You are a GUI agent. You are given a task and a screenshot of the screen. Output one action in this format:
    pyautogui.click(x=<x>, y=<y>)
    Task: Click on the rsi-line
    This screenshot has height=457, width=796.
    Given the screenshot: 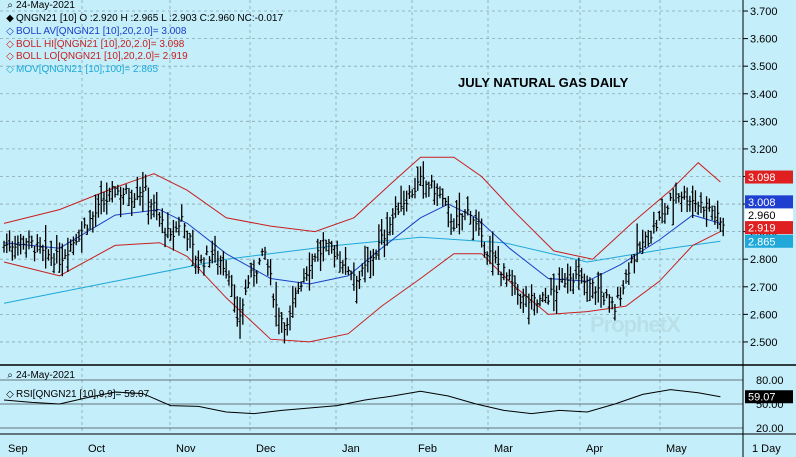 What is the action you would take?
    pyautogui.click(x=362, y=402)
    